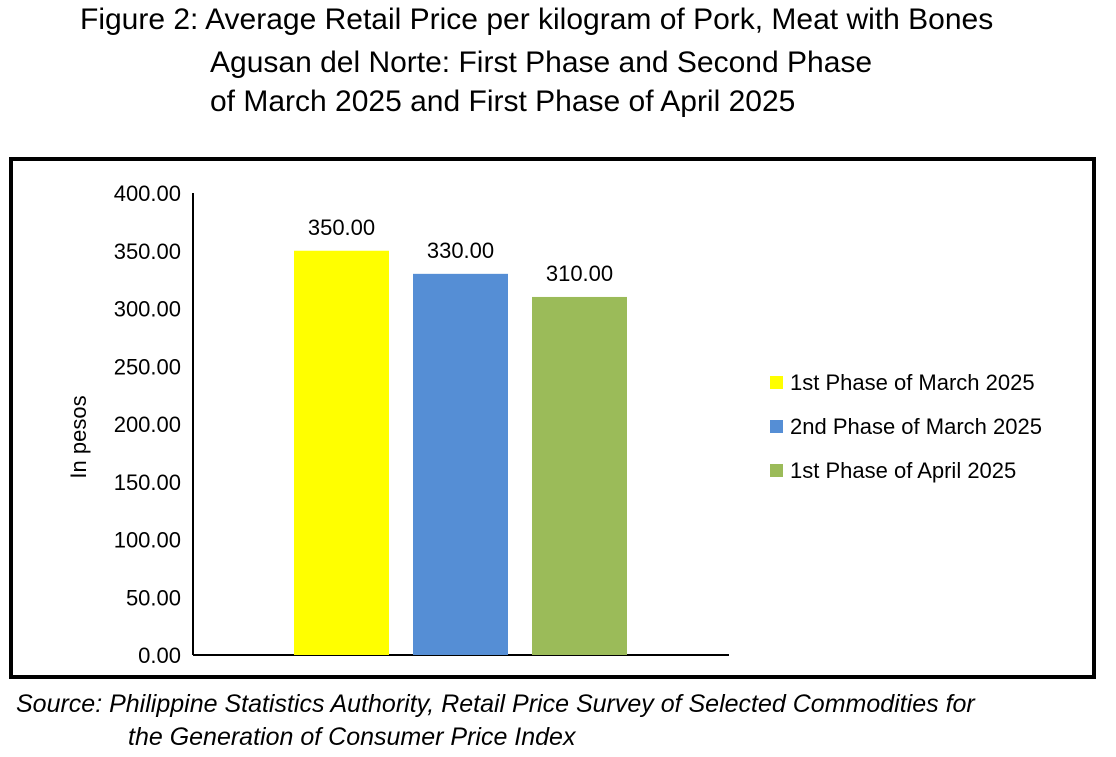 The width and height of the screenshot is (1116, 757). I want to click on y-tick-label: 100.00, so click(147, 540).